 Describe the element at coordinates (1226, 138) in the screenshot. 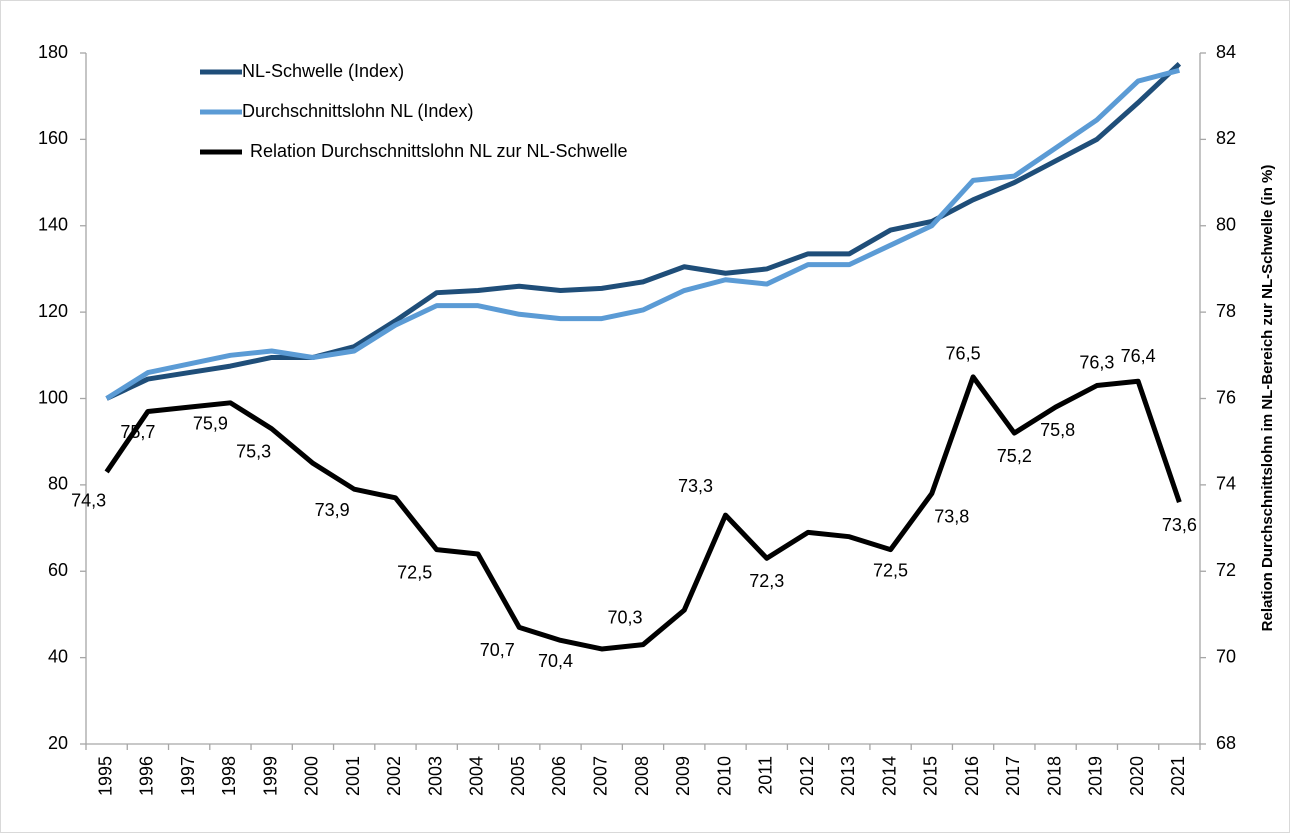

I see `y2-tick-label: 82` at that location.